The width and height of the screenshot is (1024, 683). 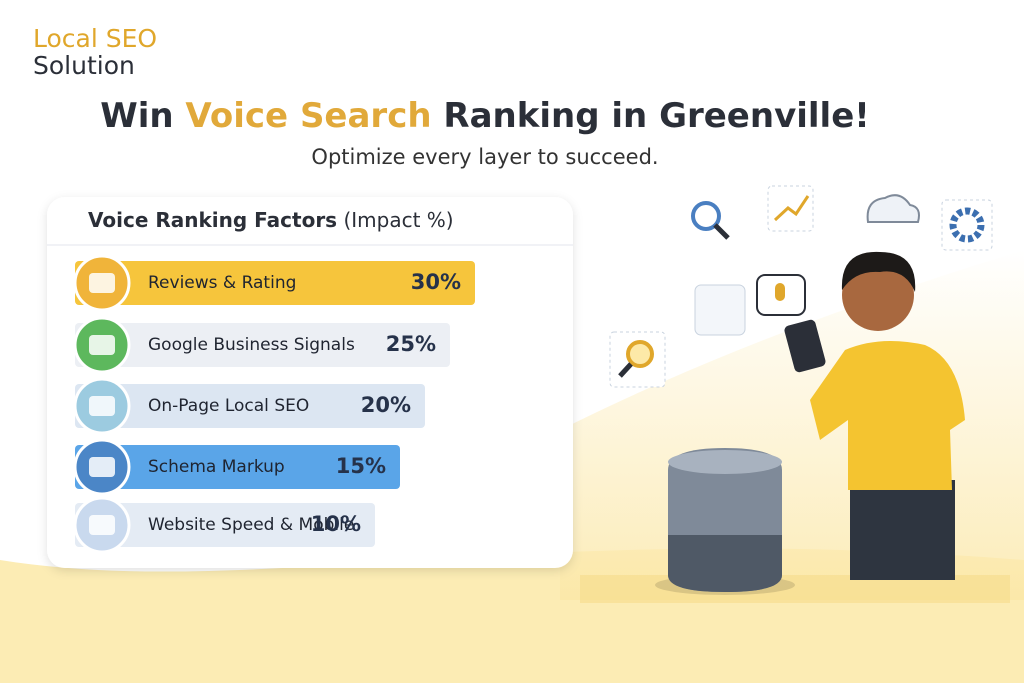 What do you see at coordinates (725, 462) in the screenshot?
I see `speaker-top` at bounding box center [725, 462].